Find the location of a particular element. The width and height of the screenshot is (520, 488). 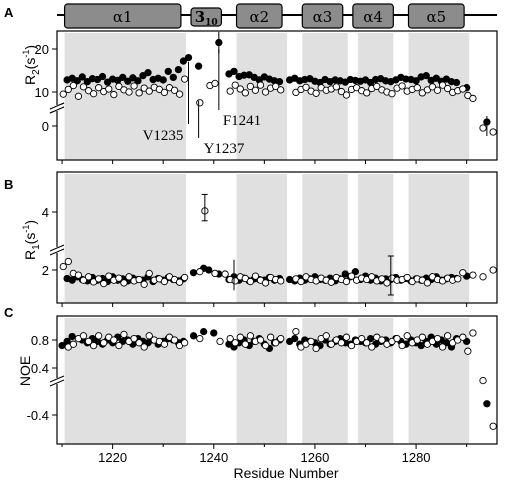

panel-letter-b: B is located at coordinates (8, 184).